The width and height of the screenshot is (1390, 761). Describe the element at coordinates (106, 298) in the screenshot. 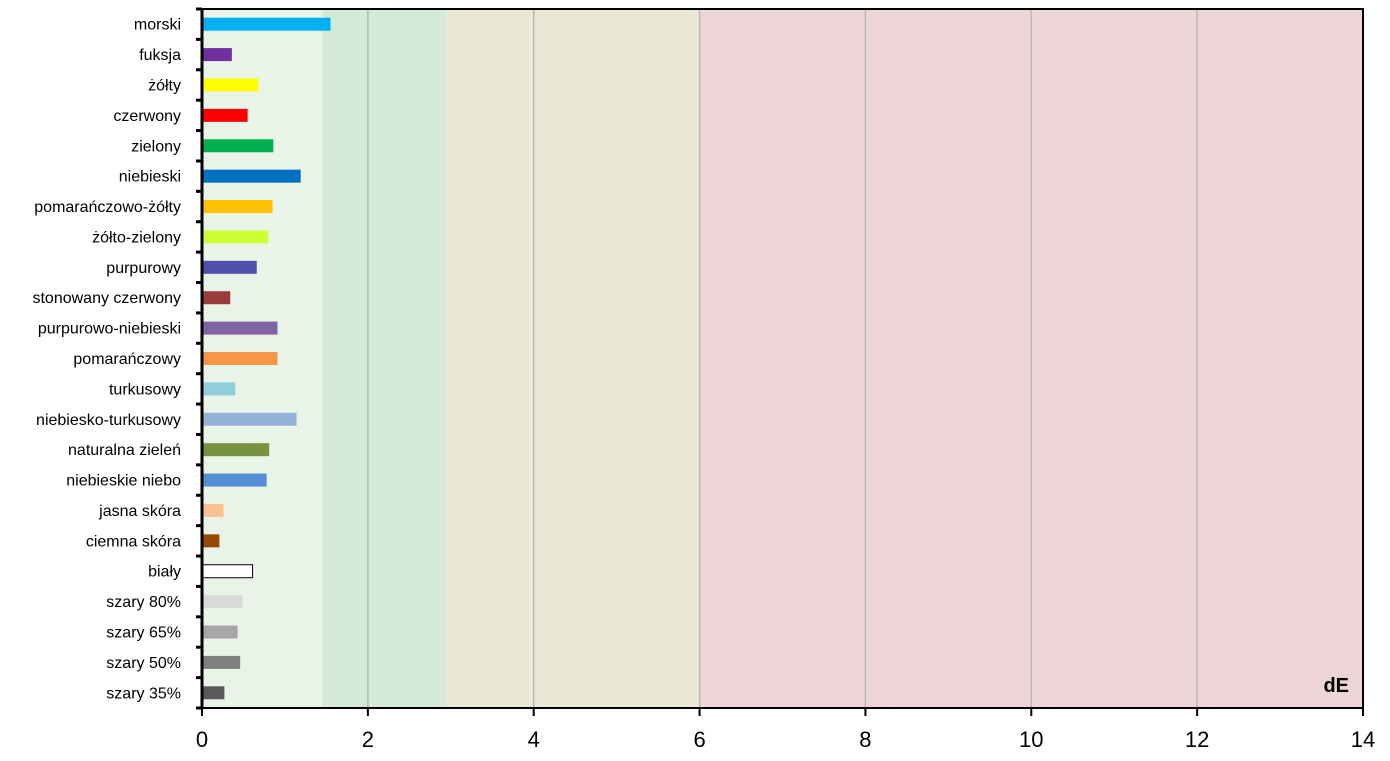

I see `category-label-9: stonowany czerwony` at that location.